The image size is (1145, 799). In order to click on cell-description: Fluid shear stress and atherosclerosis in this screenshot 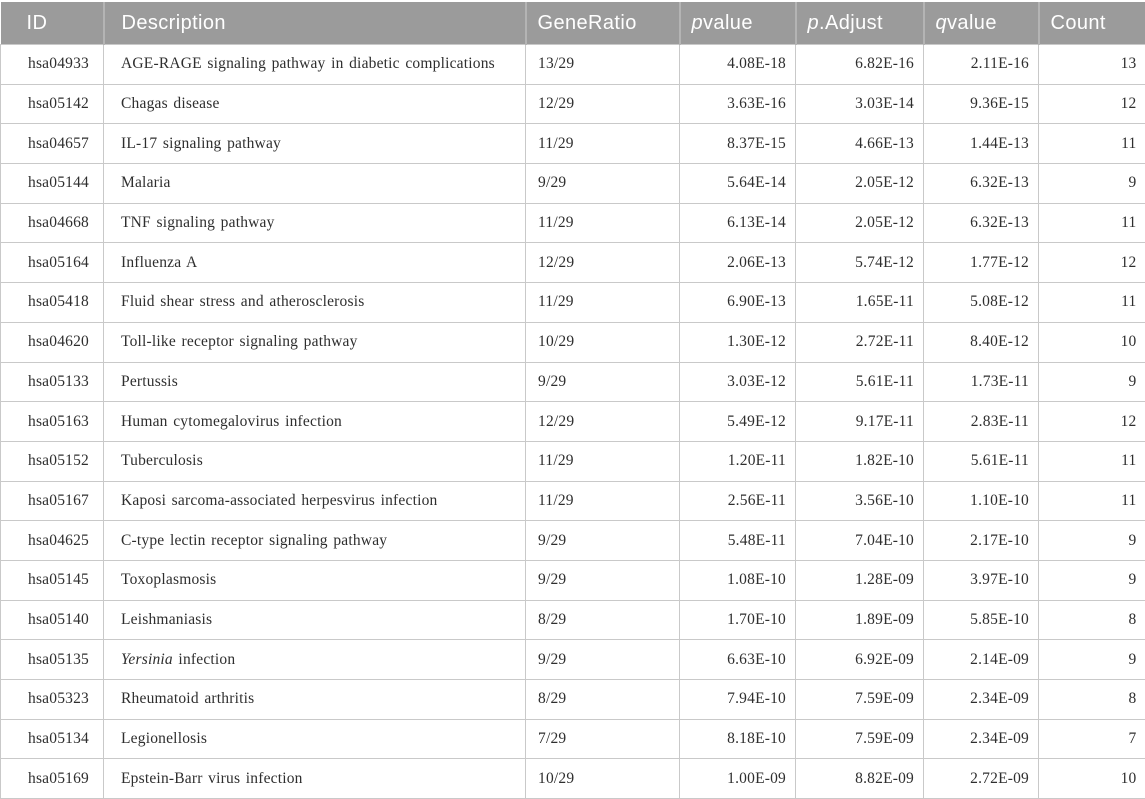, I will do `click(315, 303)`.